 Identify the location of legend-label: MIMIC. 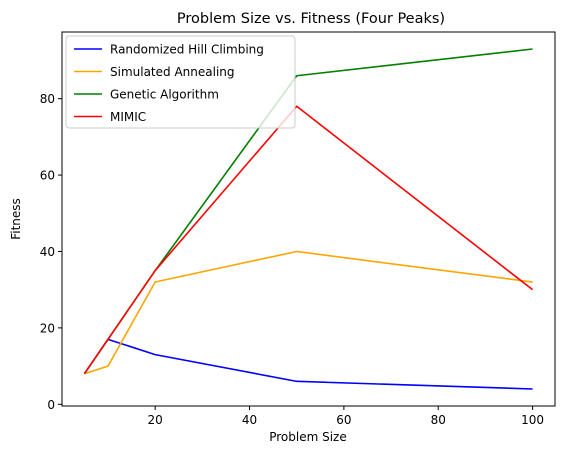
(128, 117).